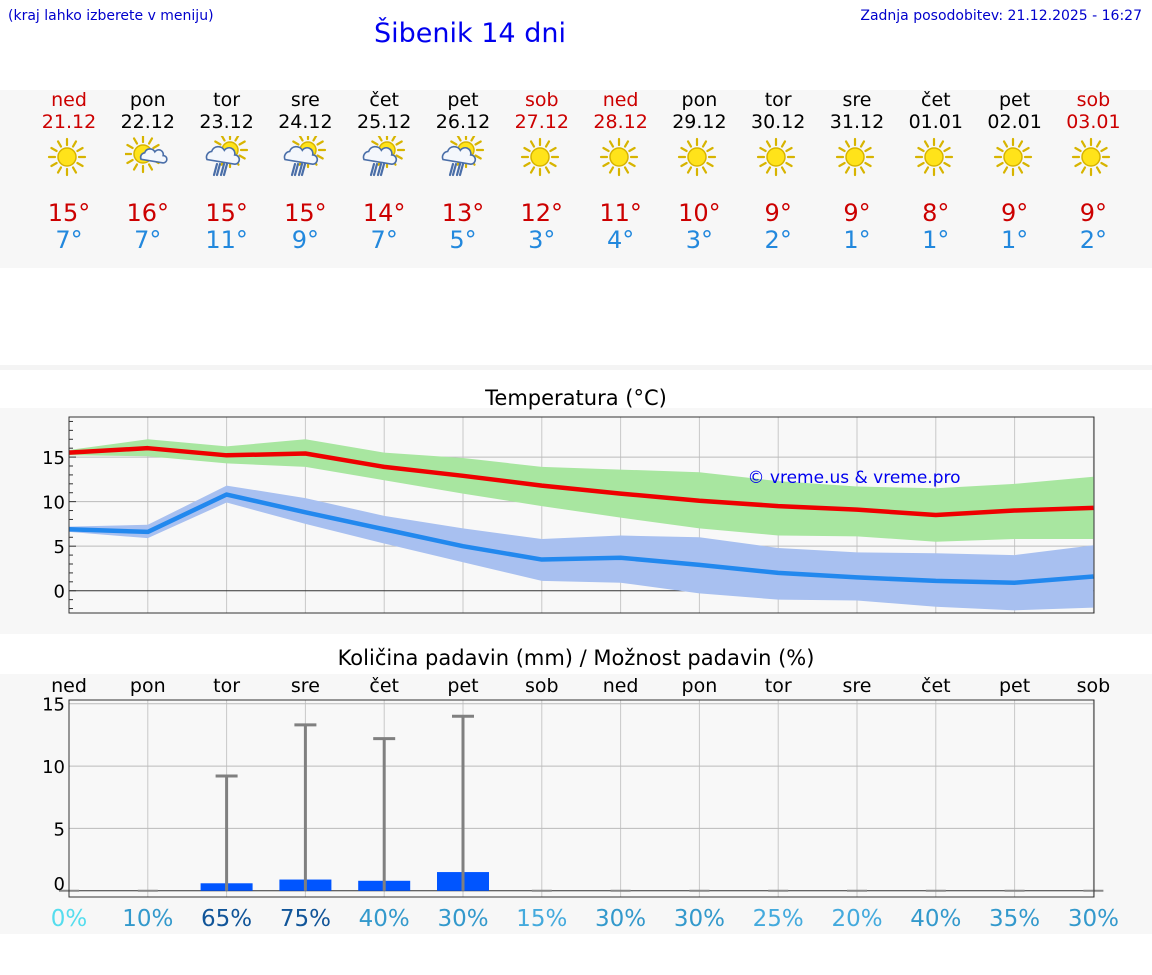 This screenshot has height=975, width=1152. Describe the element at coordinates (620, 240) in the screenshot. I see `min-temperature: 4°` at that location.